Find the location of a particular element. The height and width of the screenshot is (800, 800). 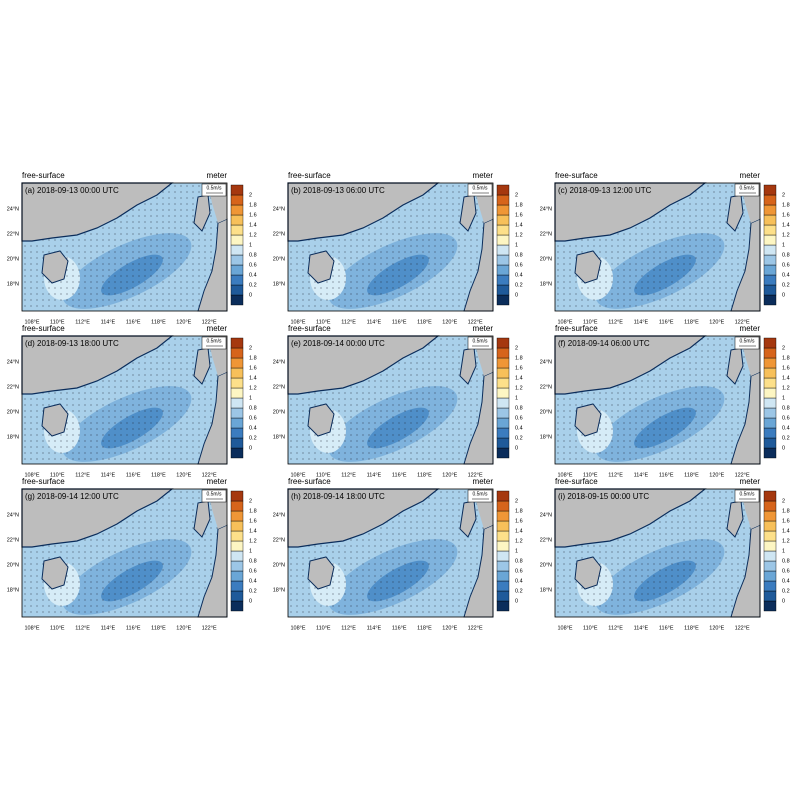

vector-ref: 0.5m/s is located at coordinates (480, 188).